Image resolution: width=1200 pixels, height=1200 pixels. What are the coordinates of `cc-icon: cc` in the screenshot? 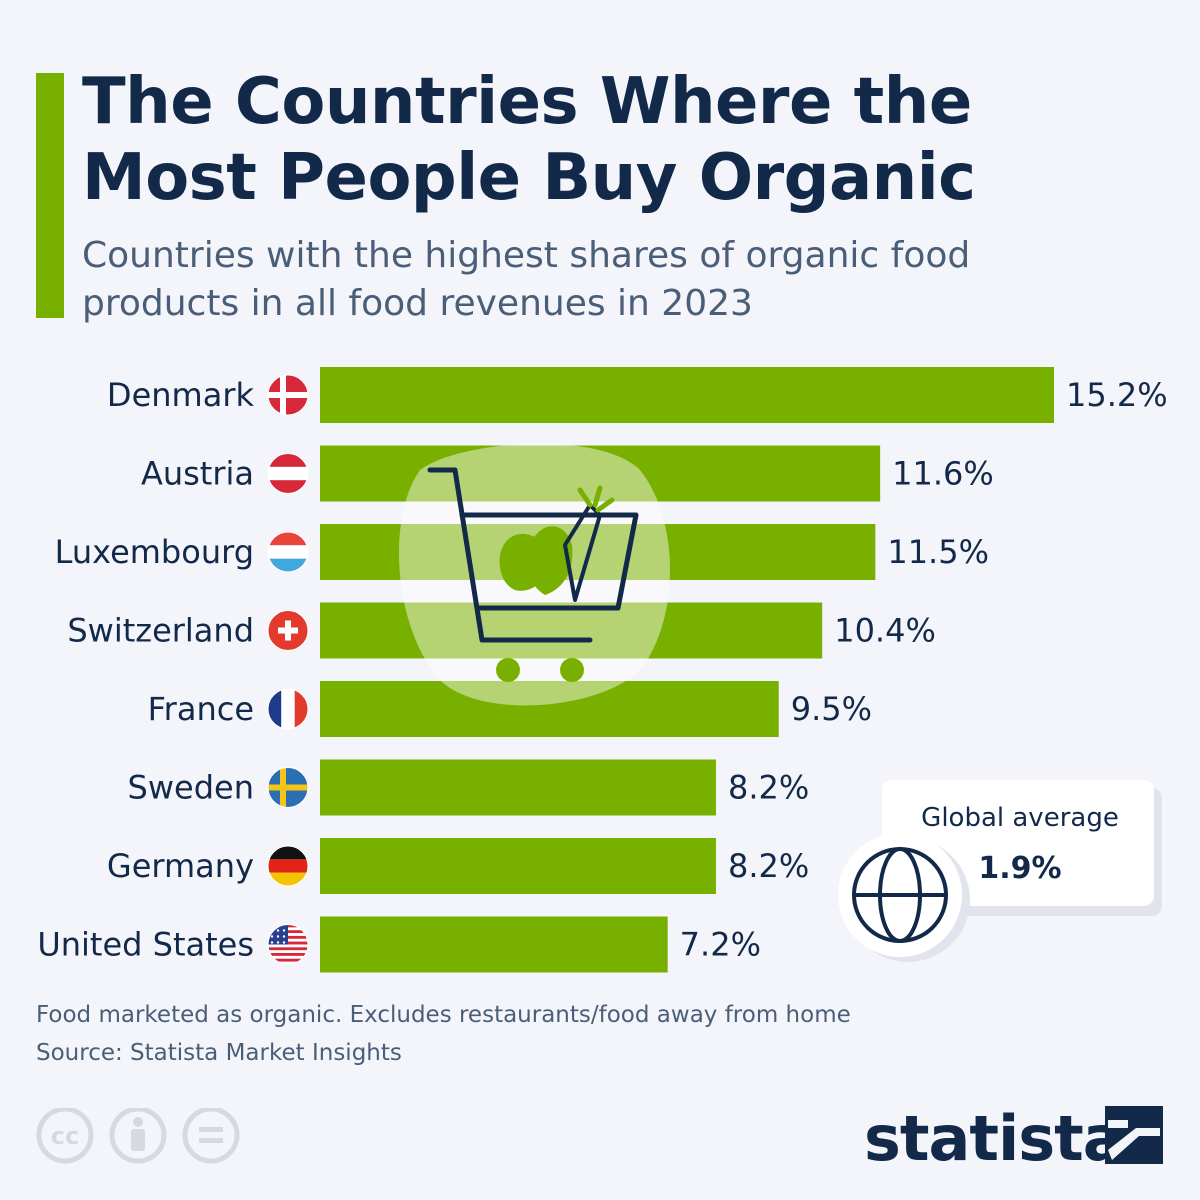 It's located at (65, 1135).